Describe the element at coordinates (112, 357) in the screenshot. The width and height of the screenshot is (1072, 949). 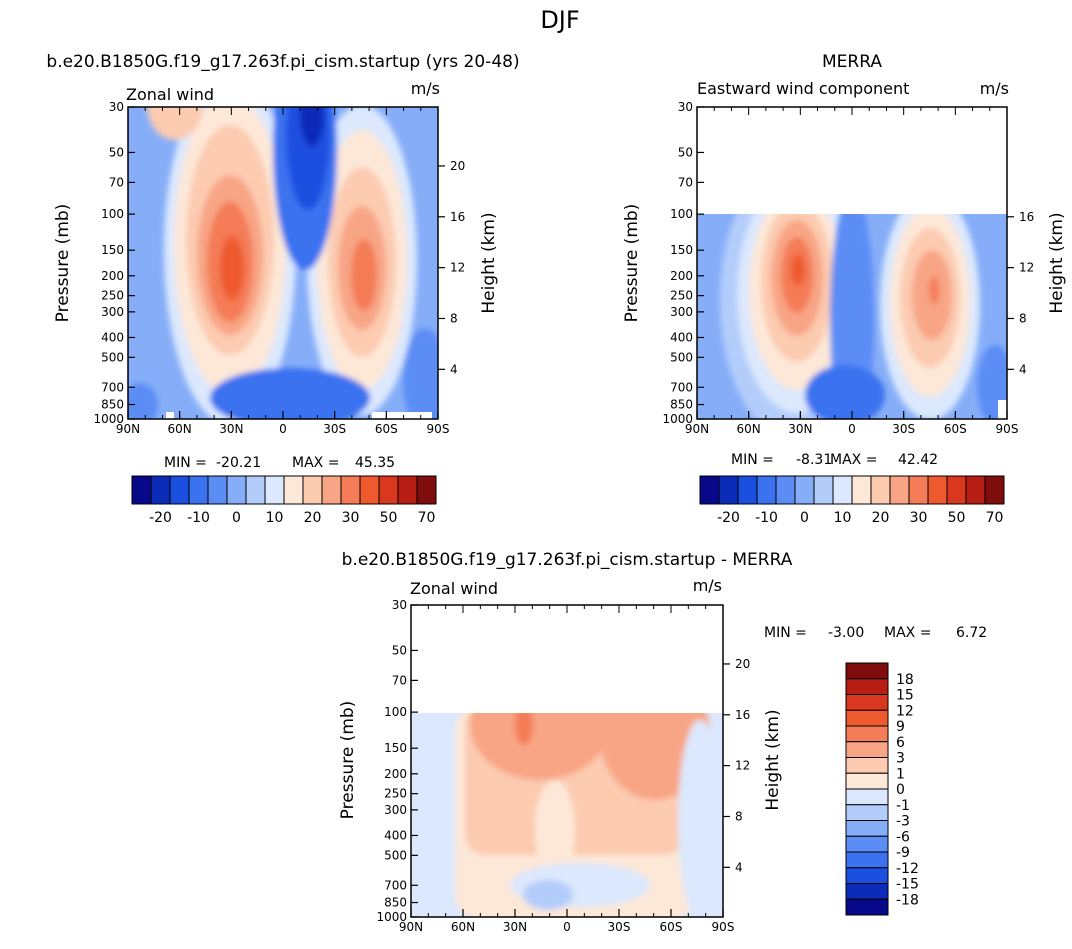
I see `y-tick-label: 500` at that location.